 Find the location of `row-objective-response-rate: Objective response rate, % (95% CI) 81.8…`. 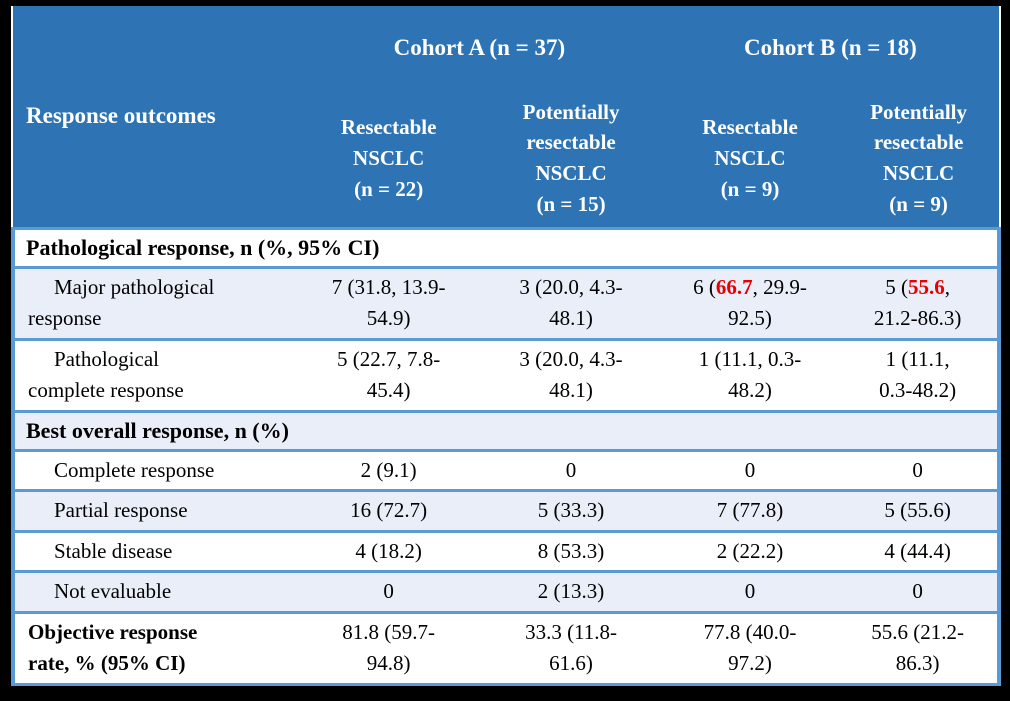

row-objective-response-rate: Objective response rate, % (95% CI) 81.8… is located at coordinates (506, 648).